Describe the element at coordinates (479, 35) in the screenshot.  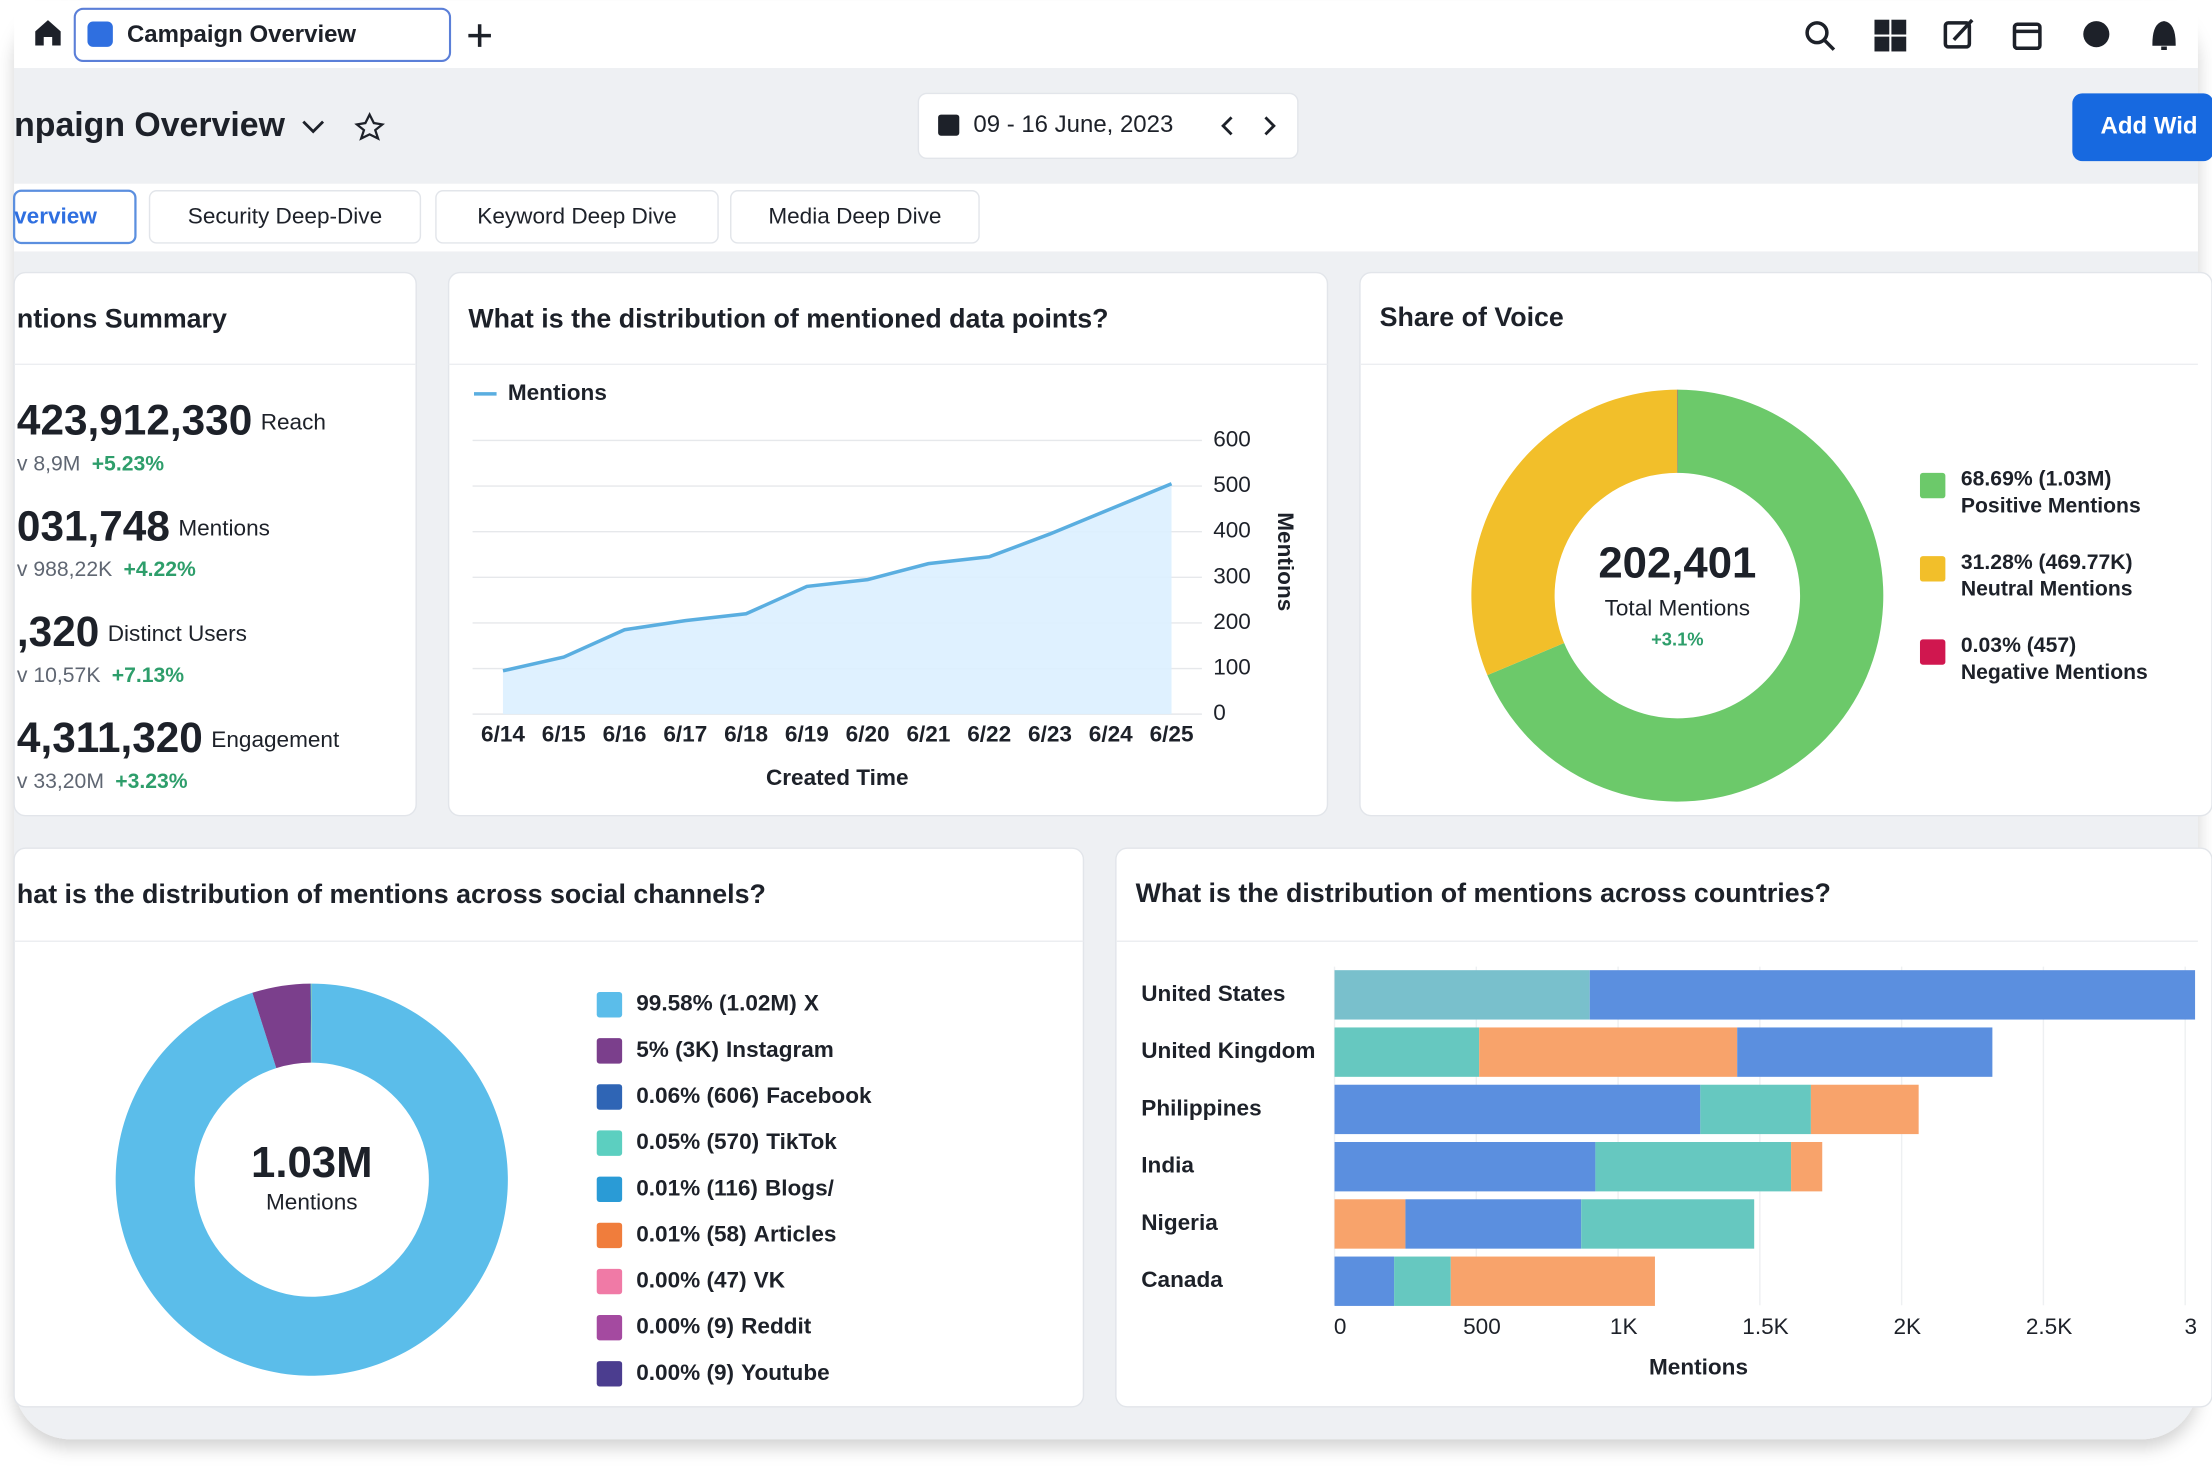
I see `add-tab` at that location.